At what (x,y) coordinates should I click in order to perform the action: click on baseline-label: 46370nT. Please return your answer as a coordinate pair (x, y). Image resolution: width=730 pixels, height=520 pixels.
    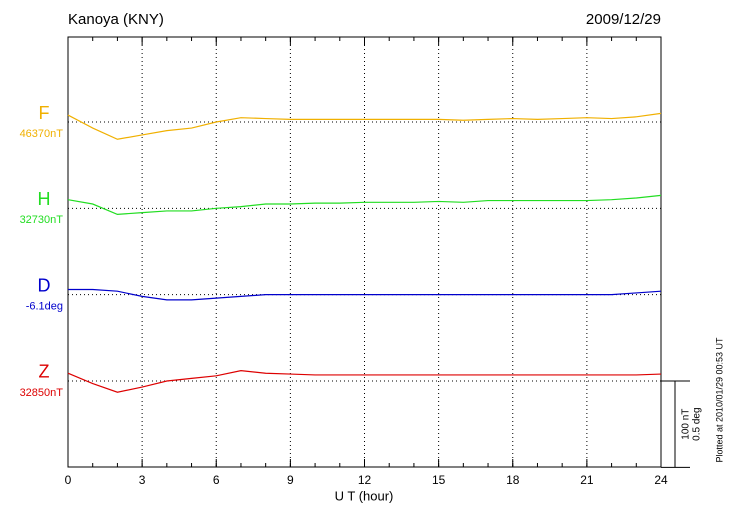
    Looking at the image, I should click on (42, 134).